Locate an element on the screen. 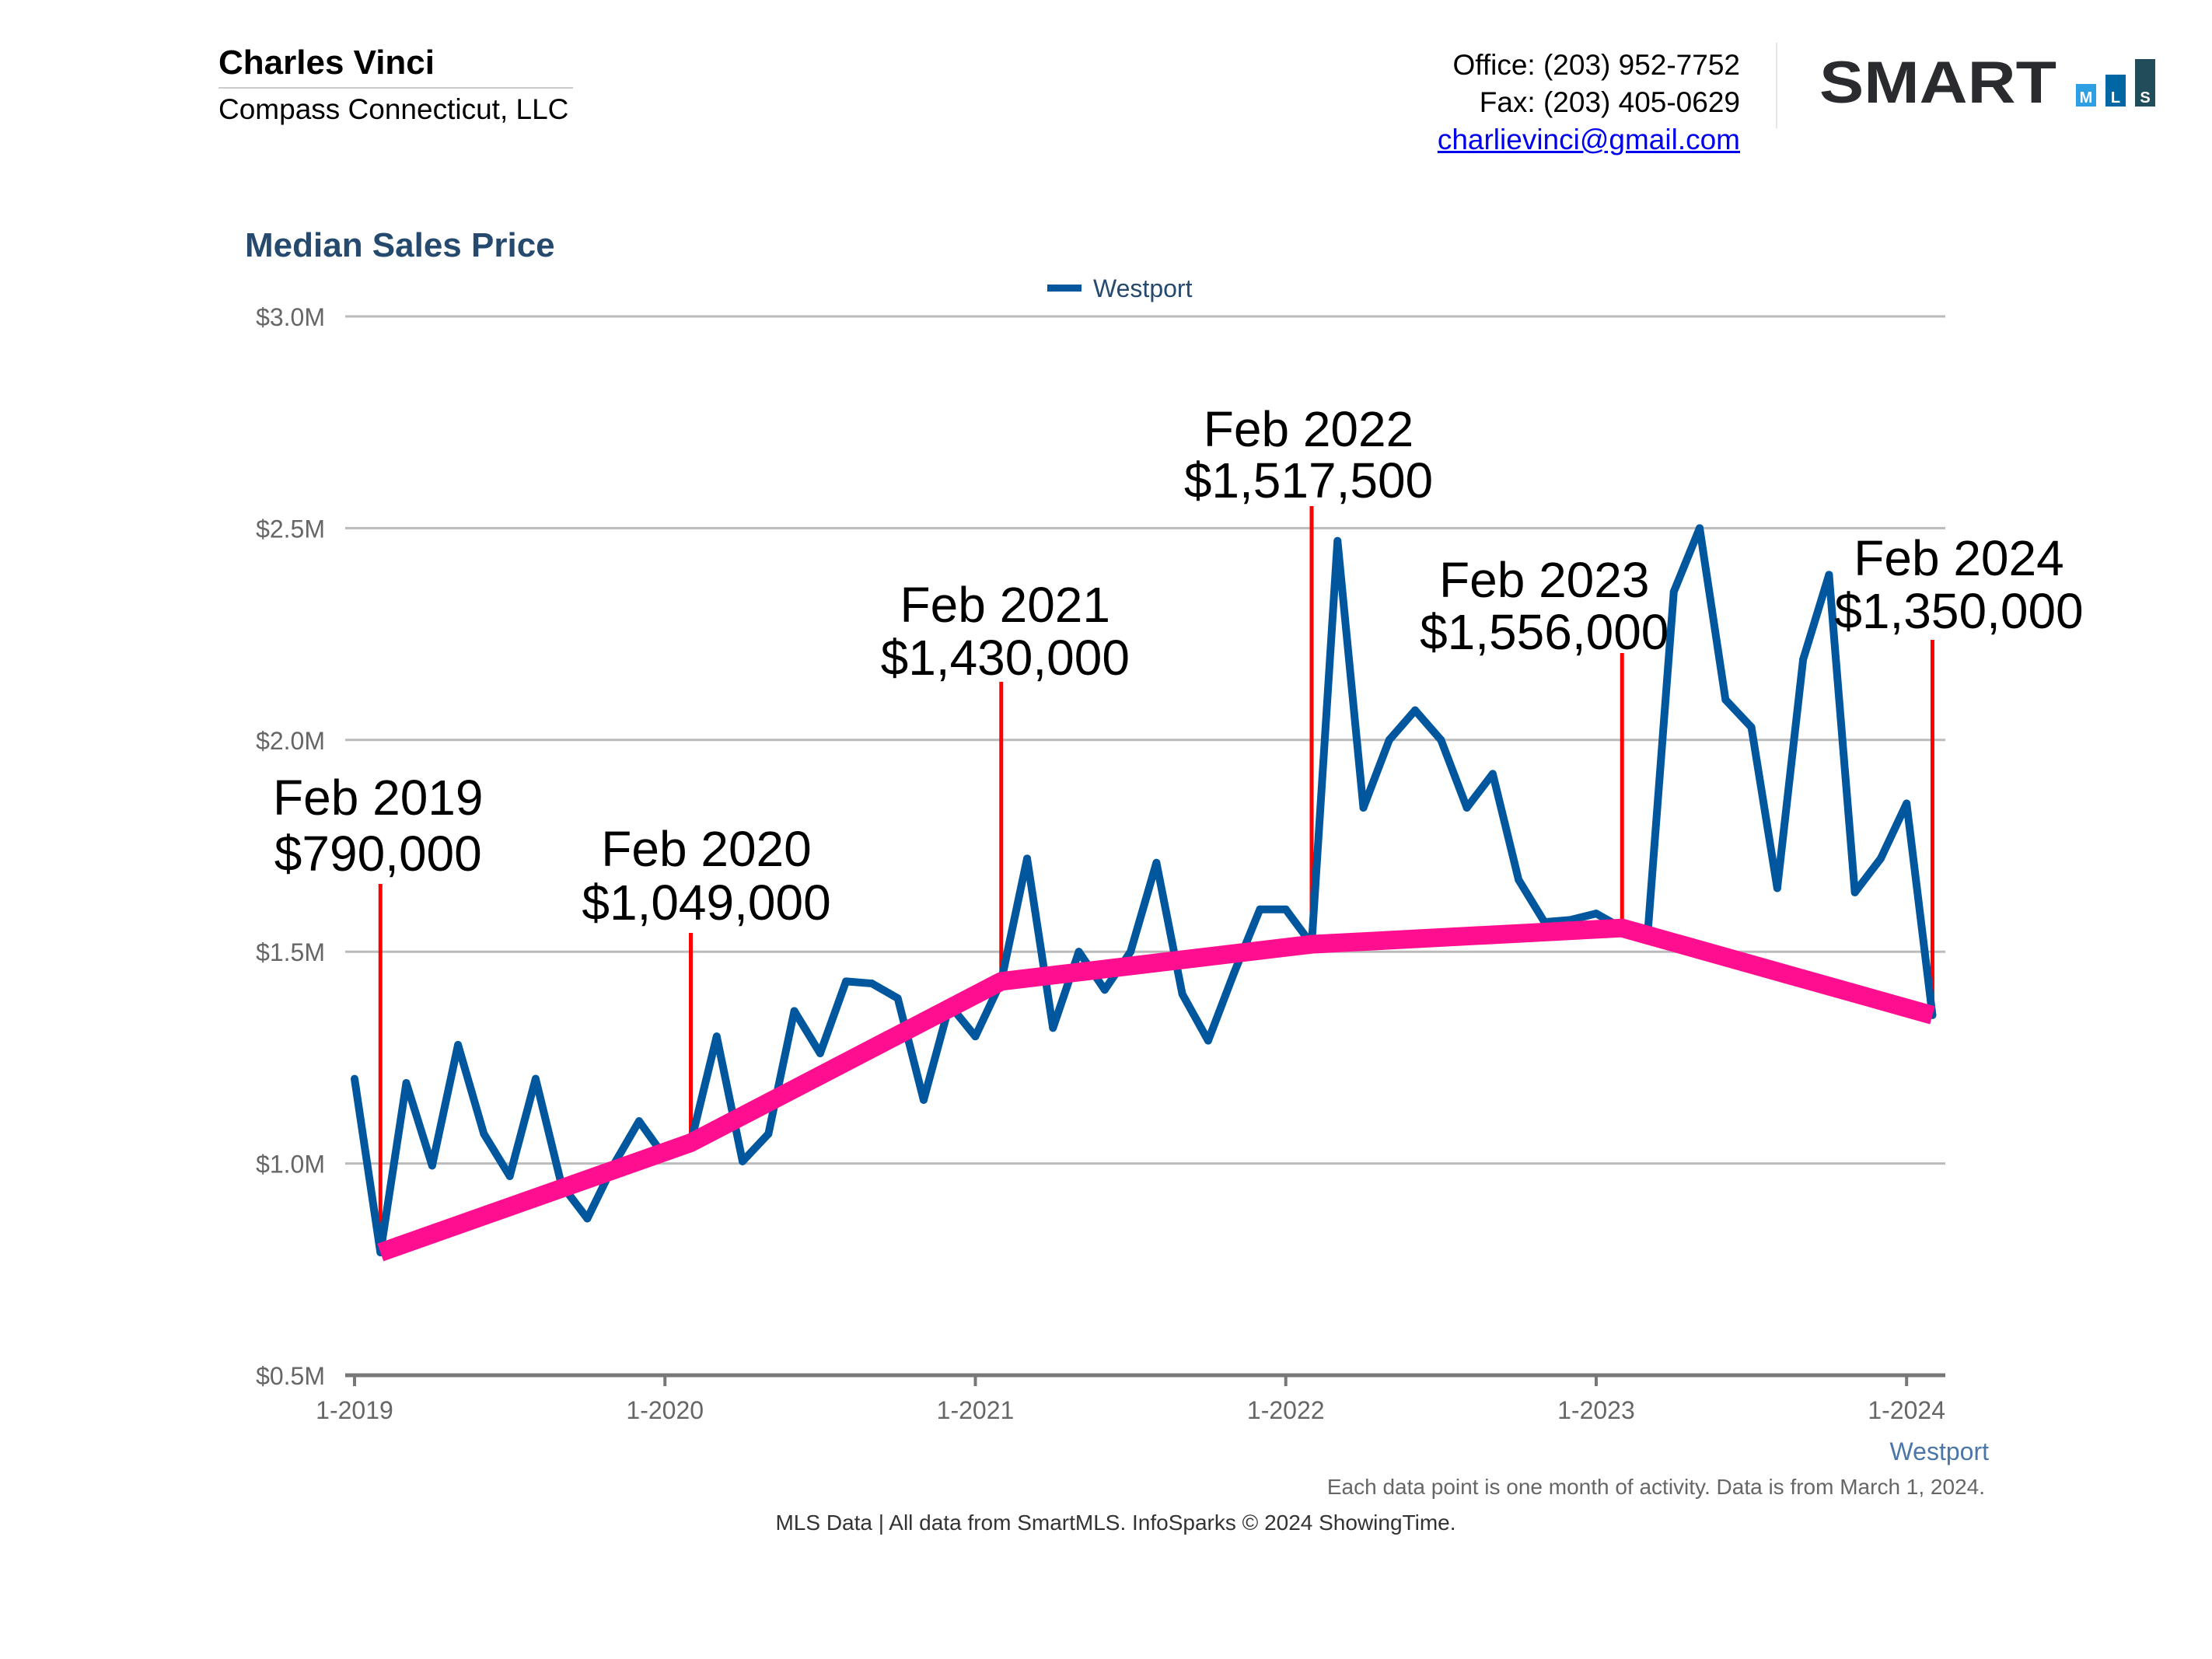  x-tick-label: 1-2022 is located at coordinates (1286, 1410).